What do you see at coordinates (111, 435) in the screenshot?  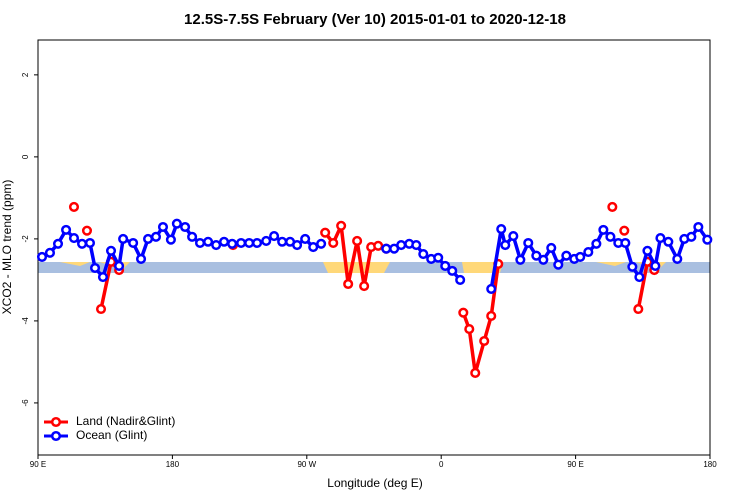 I see `legend-label: Ocean (Glint)` at bounding box center [111, 435].